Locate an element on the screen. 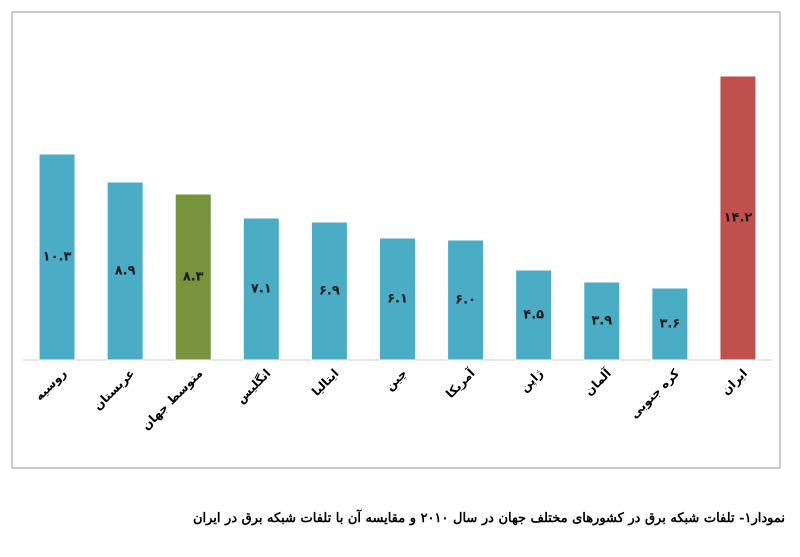  value-label: ۱۰.۳ is located at coordinates (57, 257).